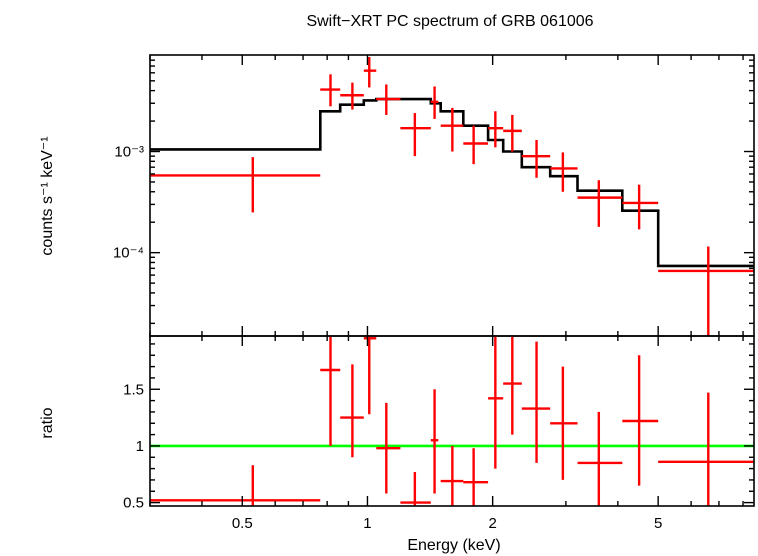 Image resolution: width=758 pixels, height=556 pixels. What do you see at coordinates (449, 21) in the screenshot?
I see `chart-title: Swift−XRT PC spectrum of GRB 061006` at bounding box center [449, 21].